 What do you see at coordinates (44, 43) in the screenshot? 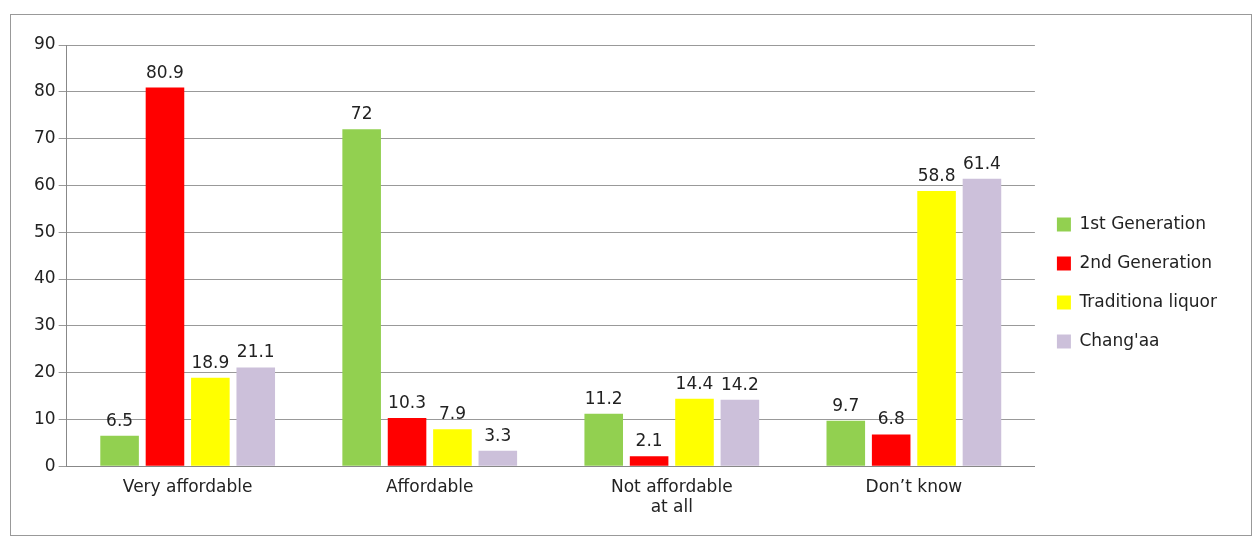
I see `y-tick-label: 90` at bounding box center [44, 43].